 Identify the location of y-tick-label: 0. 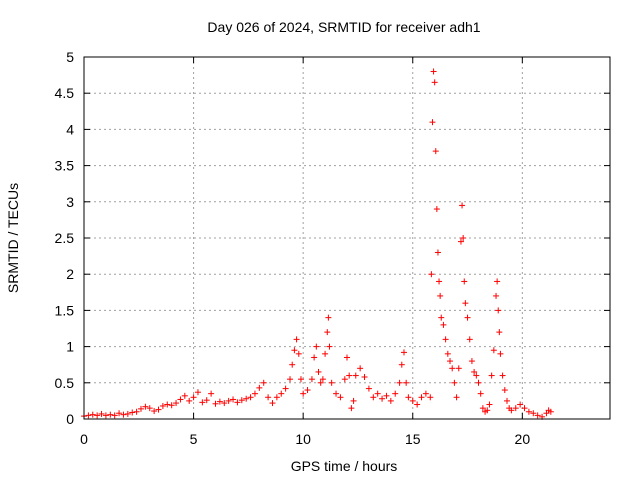
(70, 419).